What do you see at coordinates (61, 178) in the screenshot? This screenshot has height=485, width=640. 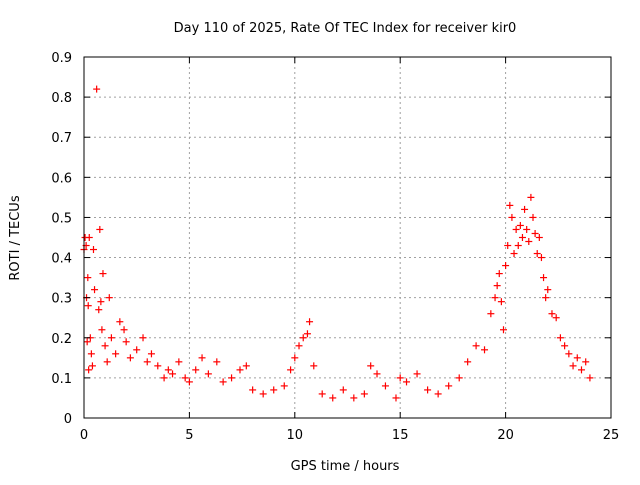 I see `y-tick-label: 0.6` at bounding box center [61, 178].